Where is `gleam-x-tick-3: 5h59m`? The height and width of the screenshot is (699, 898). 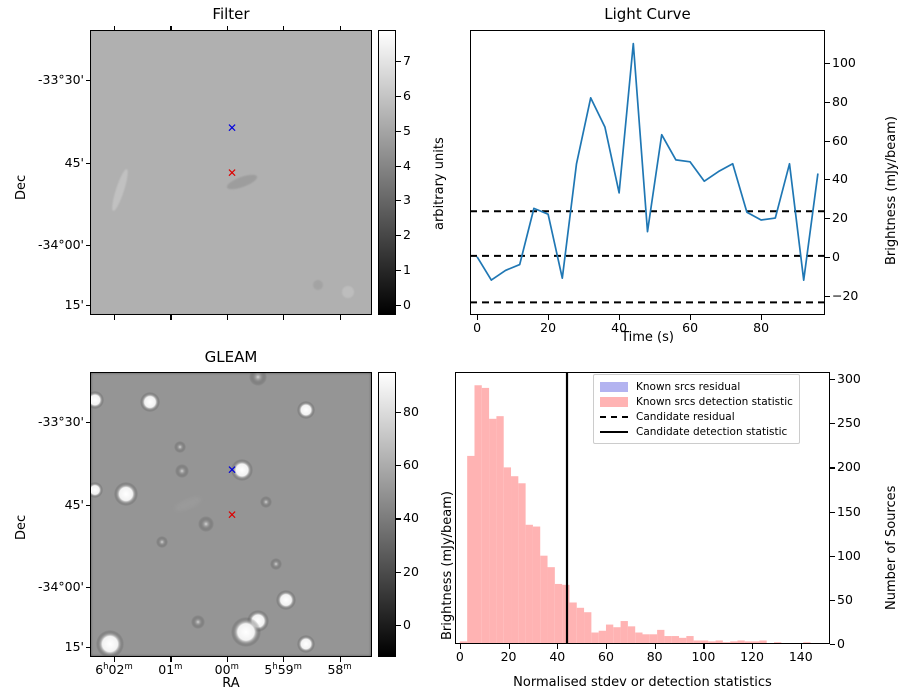
gleam-x-tick-3: 5h59m is located at coordinates (283, 670).